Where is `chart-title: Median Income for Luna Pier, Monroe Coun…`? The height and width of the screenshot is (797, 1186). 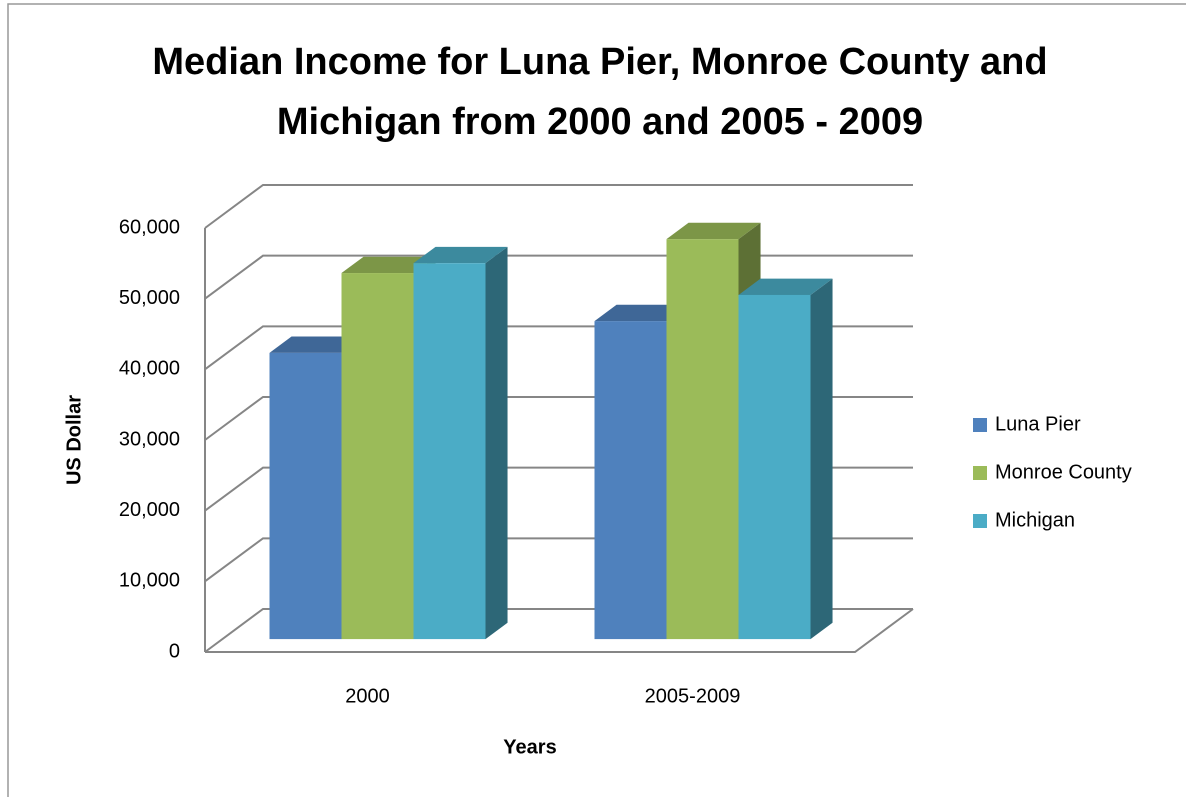 chart-title: Median Income for Luna Pier, Monroe Coun… is located at coordinates (600, 92).